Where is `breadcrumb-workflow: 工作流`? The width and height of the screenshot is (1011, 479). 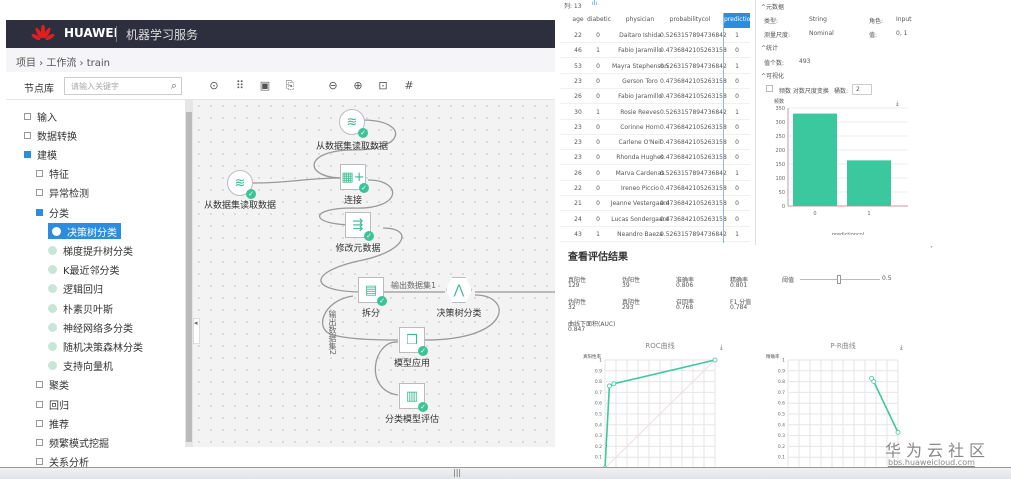 breadcrumb-workflow: 工作流 is located at coordinates (61, 63).